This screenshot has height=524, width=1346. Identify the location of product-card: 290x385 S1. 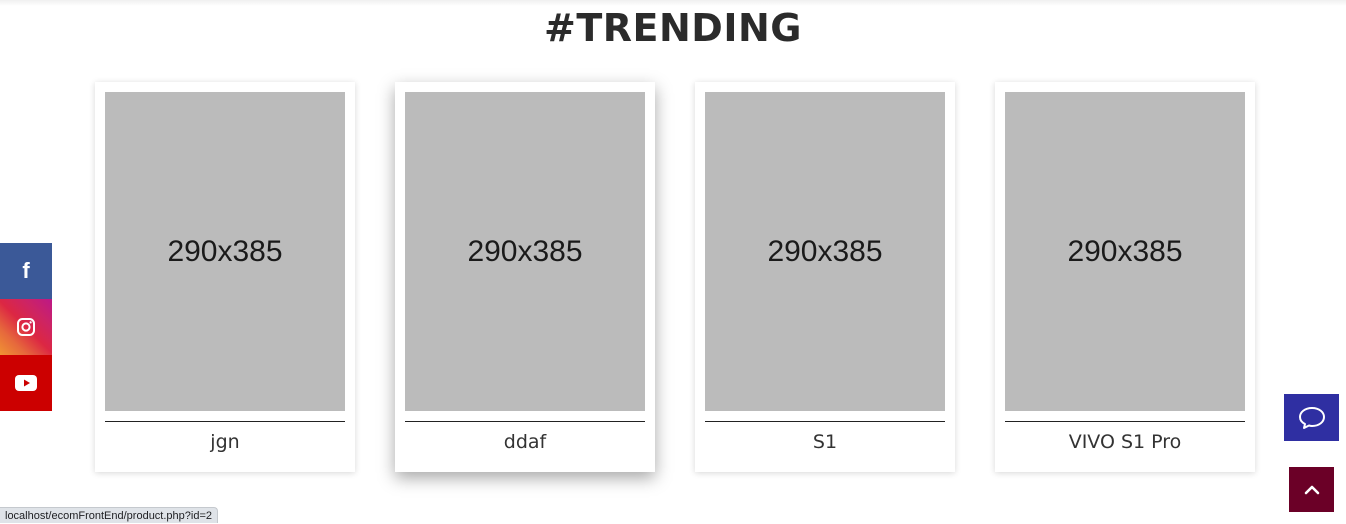
(825, 277).